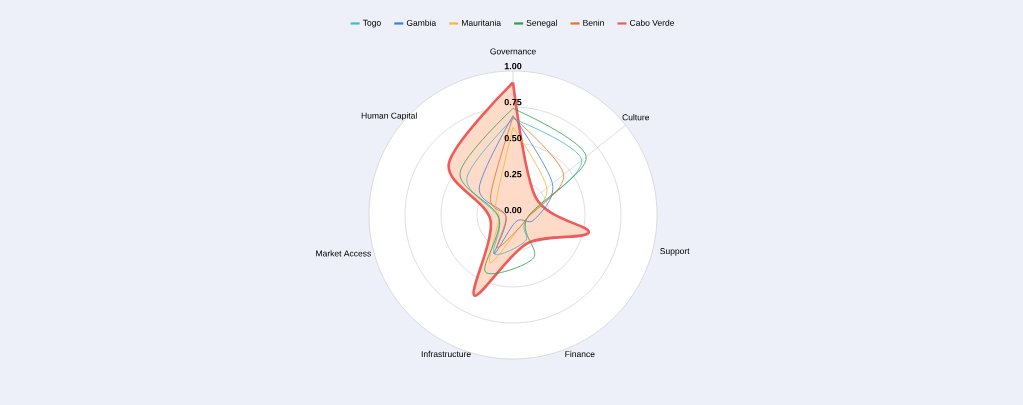 This screenshot has height=405, width=1023. Describe the element at coordinates (652, 22) in the screenshot. I see `legend-label: Cabo Verde` at that location.